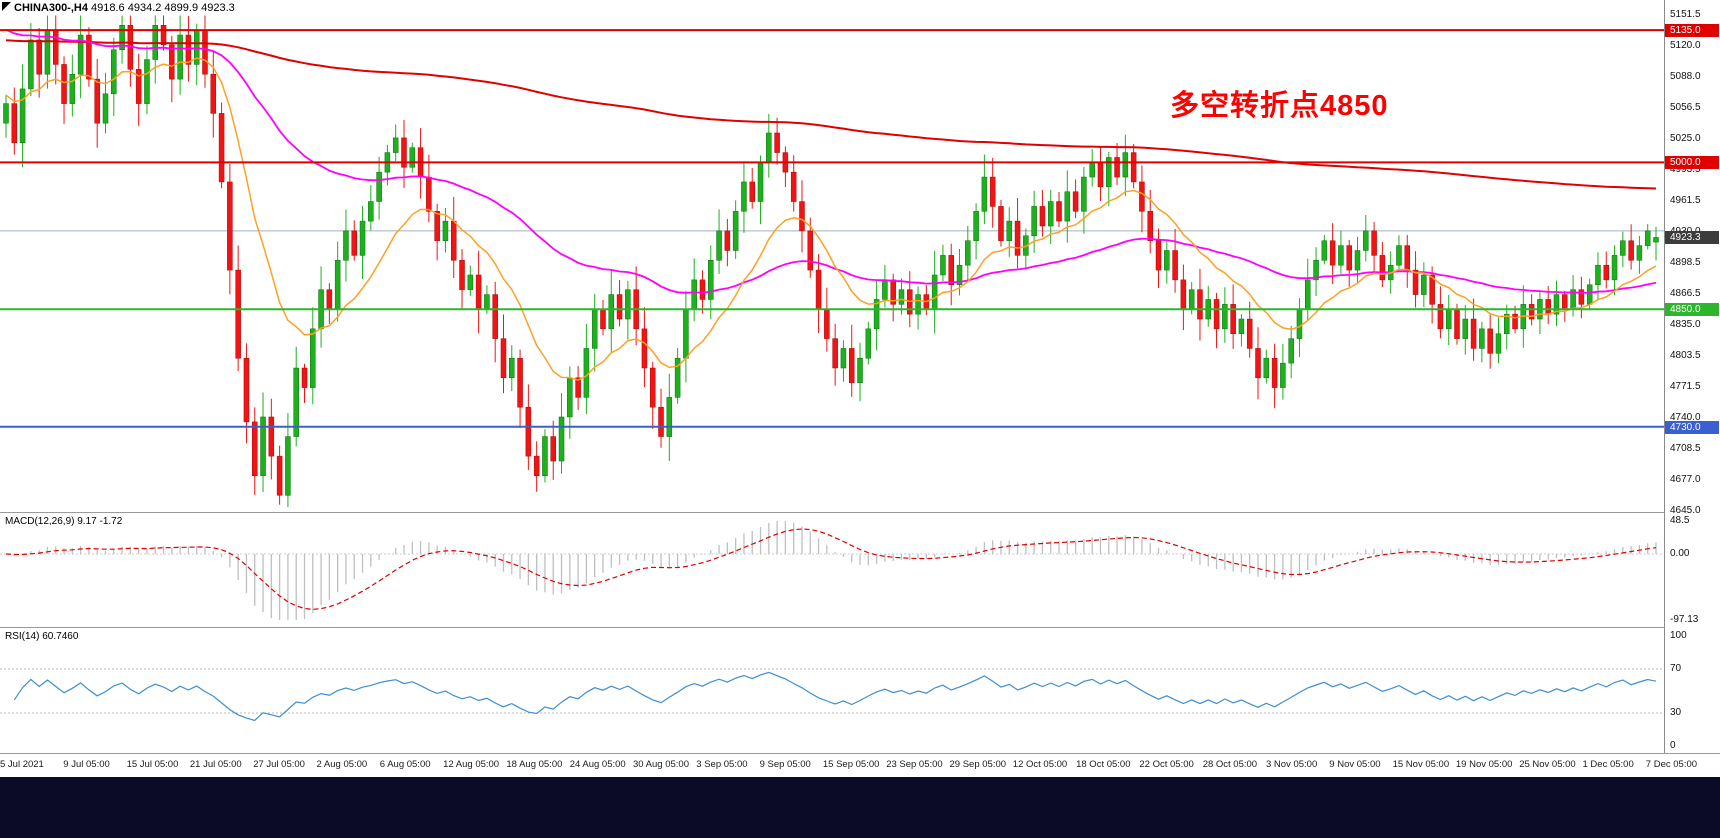 This screenshot has height=838, width=1720. I want to click on axis-tick-label: 0.00, so click(1680, 553).